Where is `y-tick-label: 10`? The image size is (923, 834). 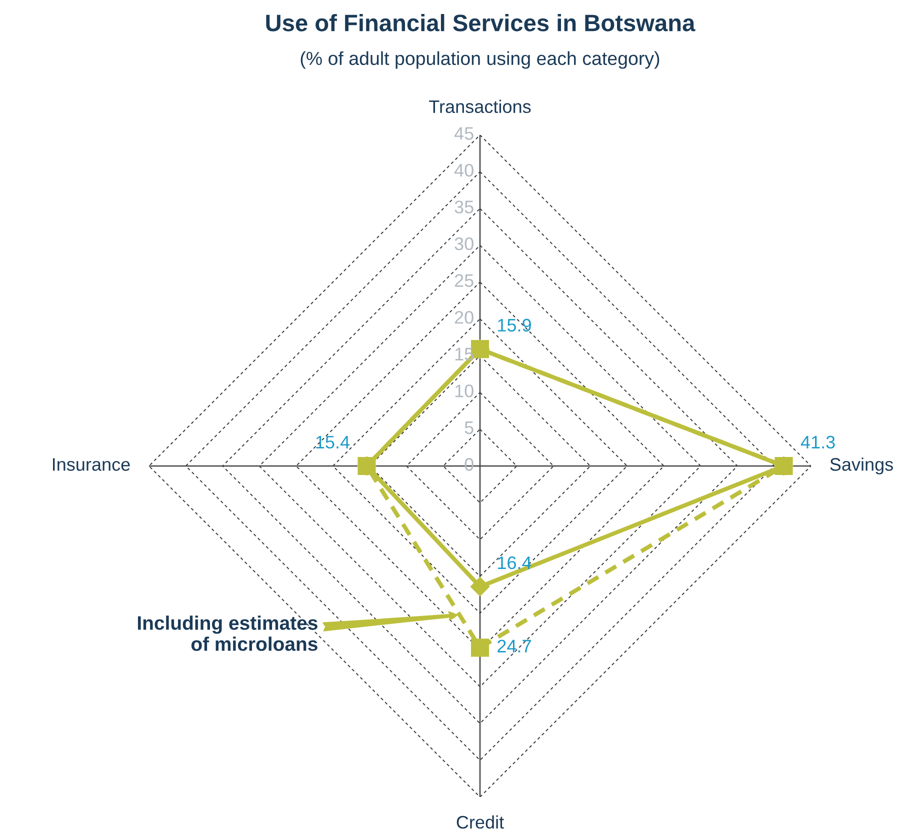
y-tick-label: 10 is located at coordinates (464, 391).